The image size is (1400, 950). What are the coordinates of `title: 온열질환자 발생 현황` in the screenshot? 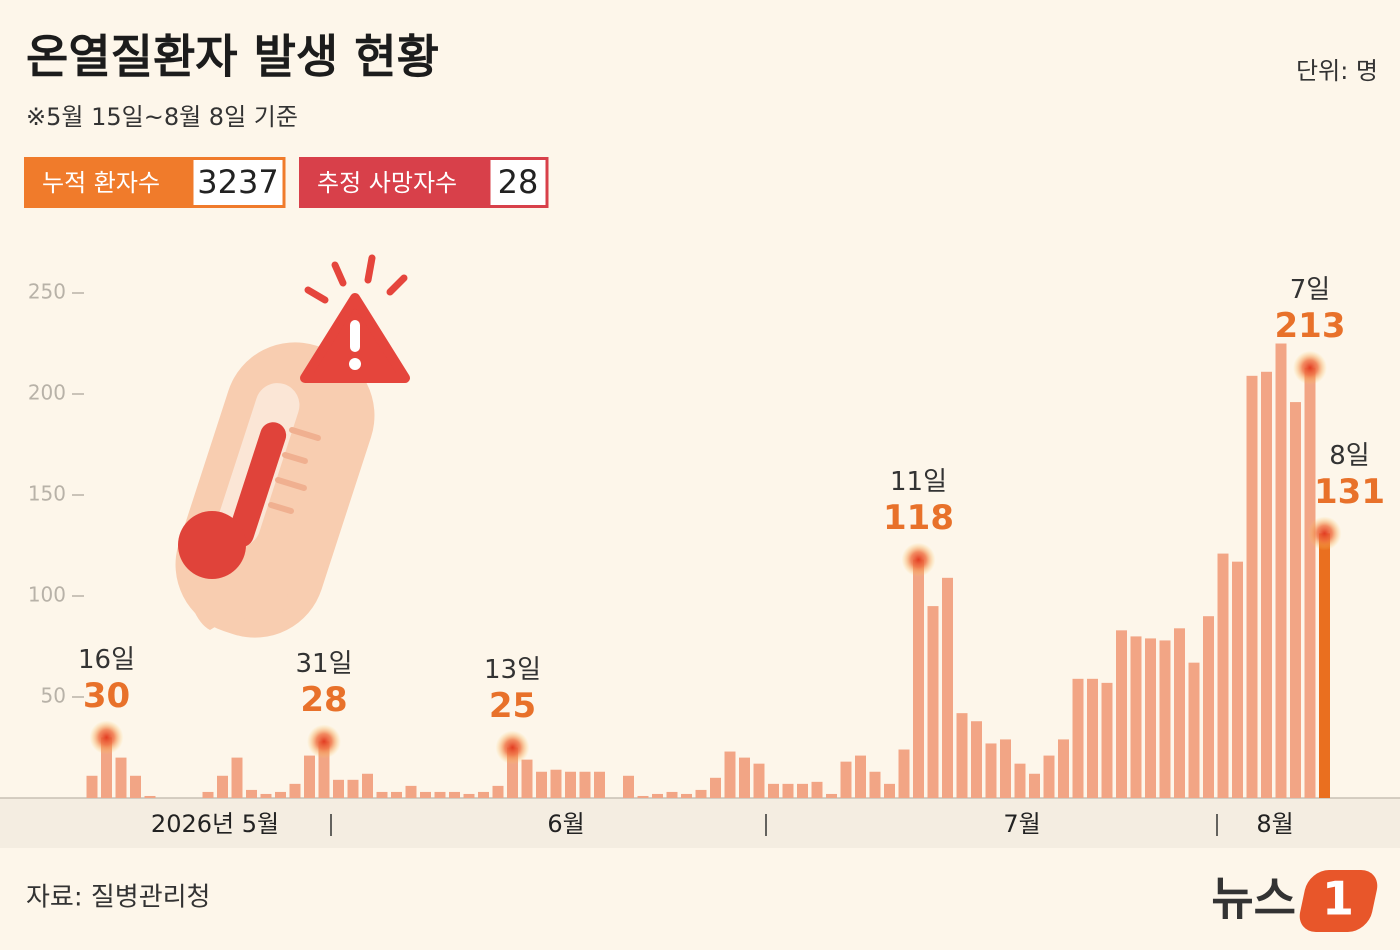 It's located at (232, 57).